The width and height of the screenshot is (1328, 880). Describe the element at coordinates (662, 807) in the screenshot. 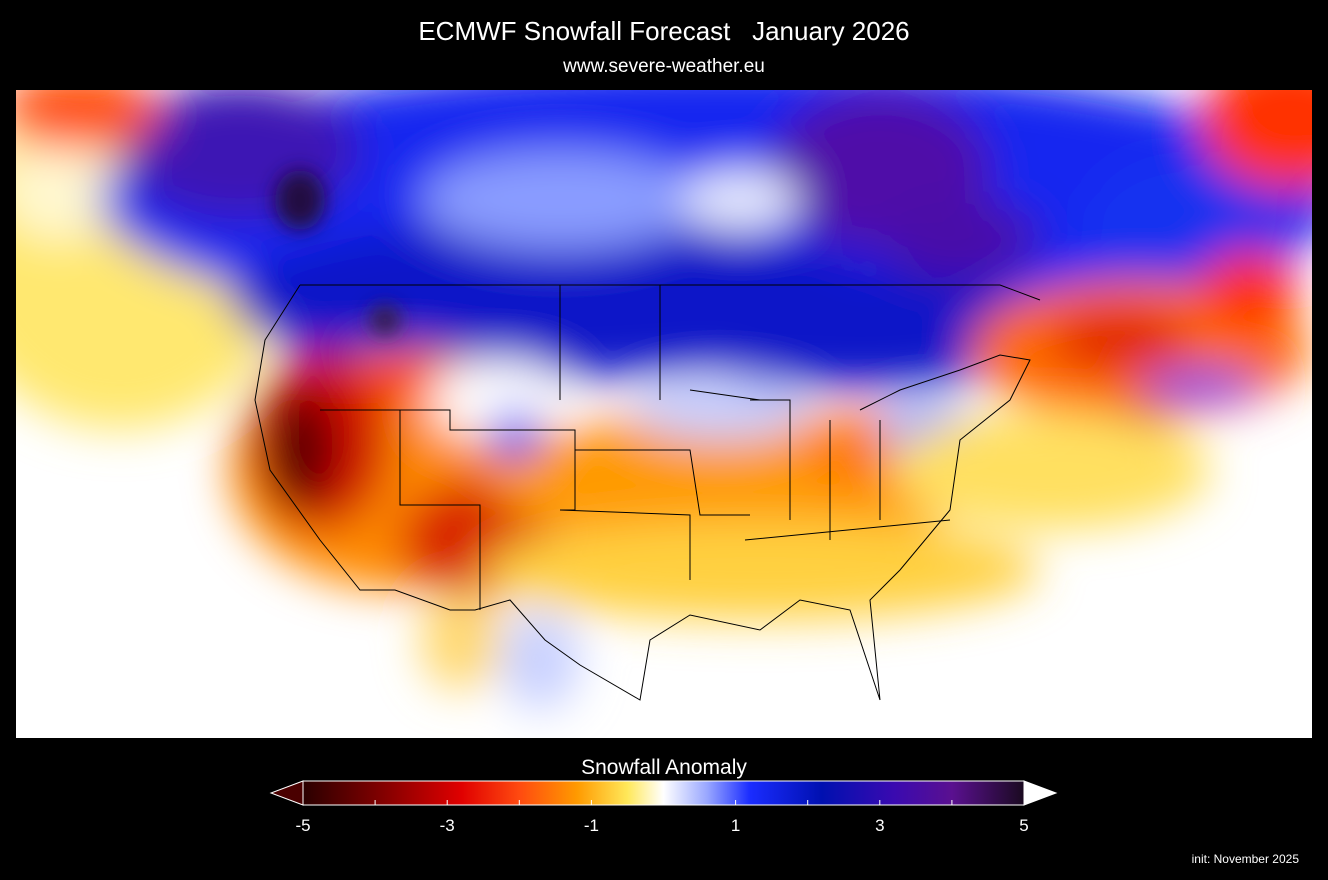

I see `colorbar: -5 -3 -1 1 3 5` at that location.